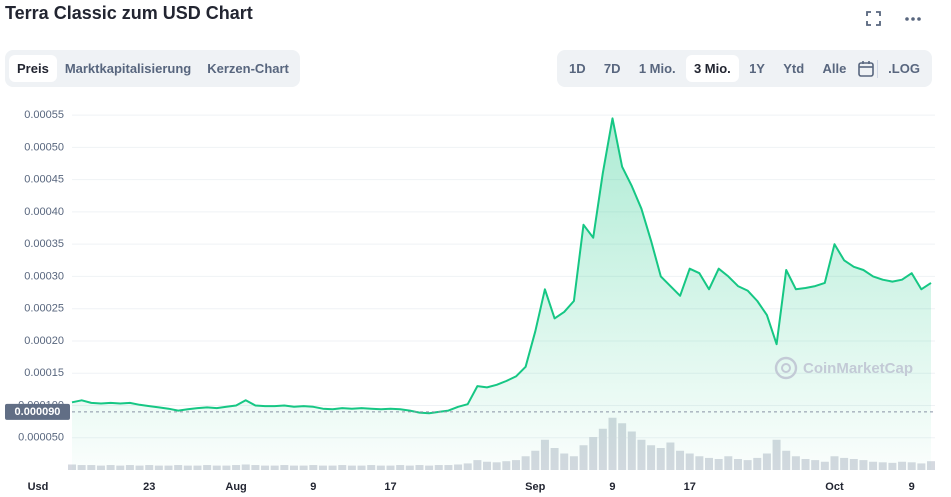 The height and width of the screenshot is (497, 951). I want to click on y-tick-label: 0.00035, so click(44, 244).